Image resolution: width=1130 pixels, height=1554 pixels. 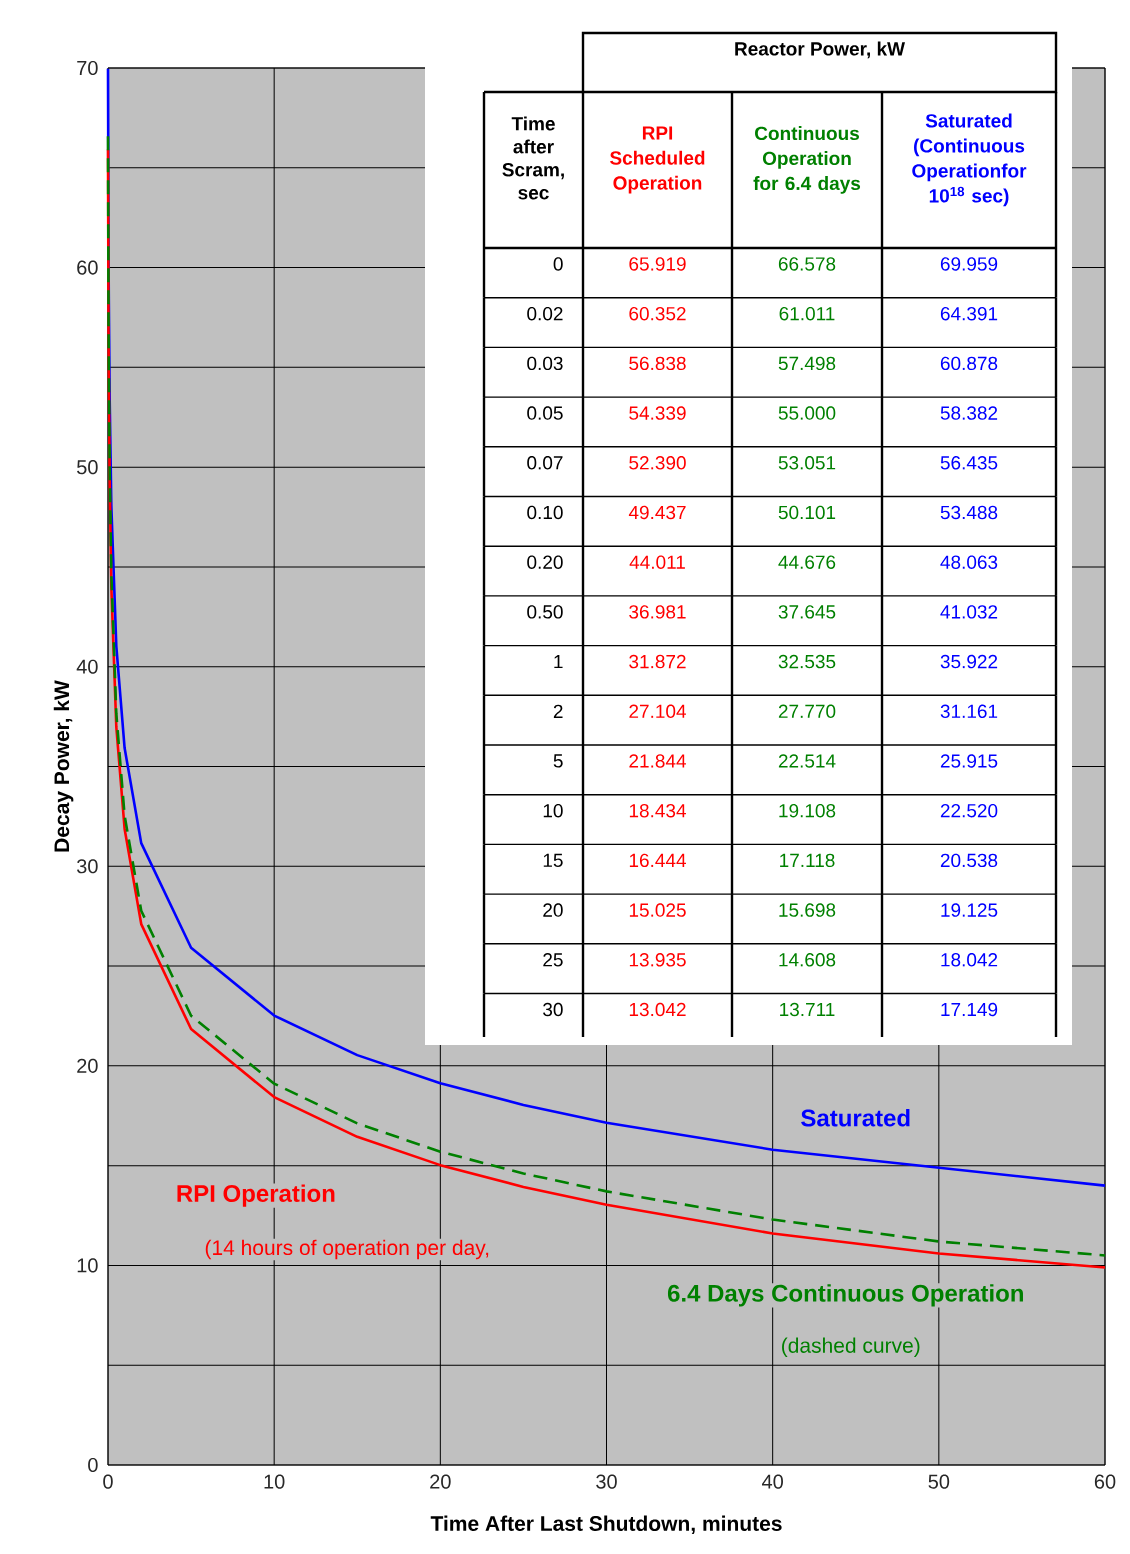 What do you see at coordinates (87, 666) in the screenshot?
I see `y-tick-label: 40` at bounding box center [87, 666].